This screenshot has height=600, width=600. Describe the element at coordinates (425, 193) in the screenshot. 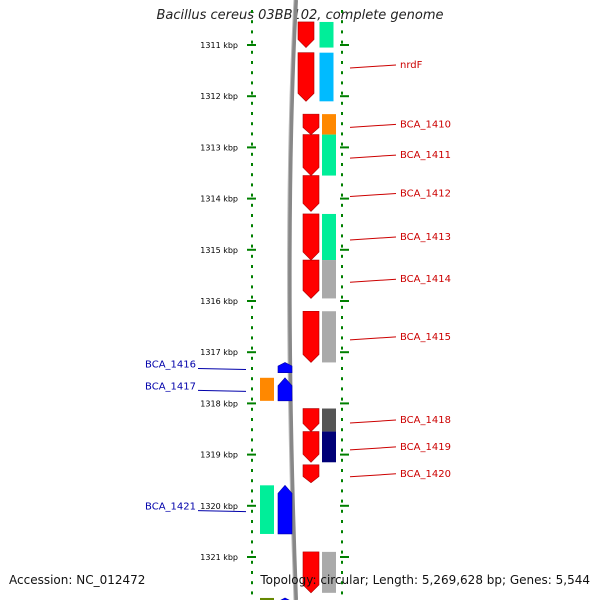

I see `forward-gene-label: BCA_1412` at that location.